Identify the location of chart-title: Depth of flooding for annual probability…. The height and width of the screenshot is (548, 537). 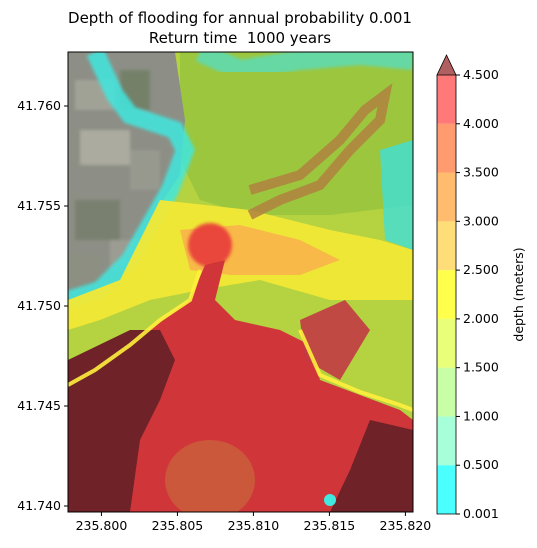
(240, 28).